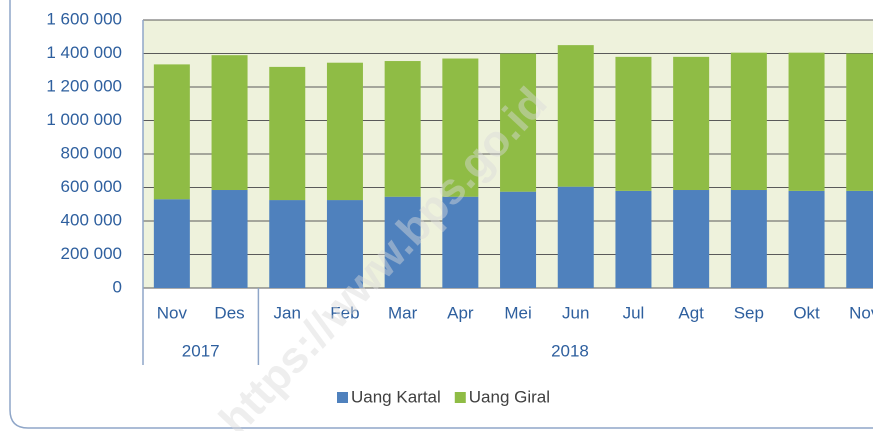 Image resolution: width=873 pixels, height=431 pixels. Describe the element at coordinates (84, 18) in the screenshot. I see `y-tick-label: 1 600 000` at that location.